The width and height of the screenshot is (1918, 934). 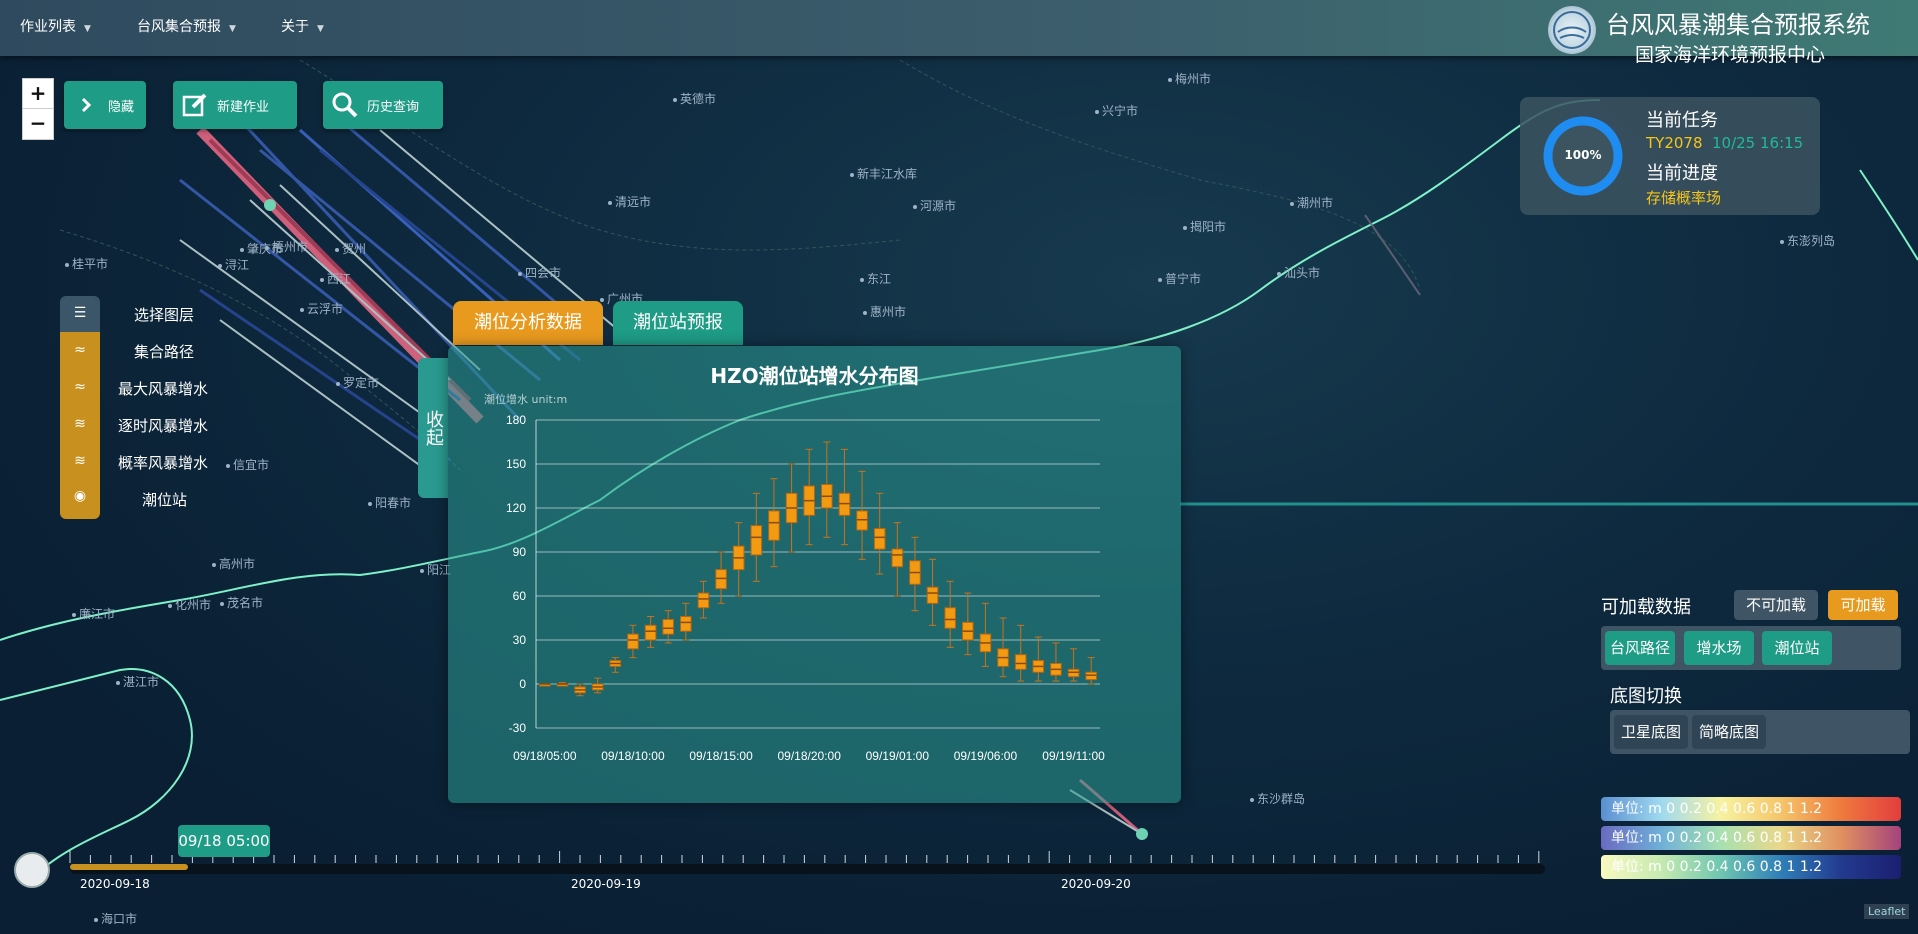 I want to click on current-task-time: 10/25 16:15, so click(x=1758, y=143).